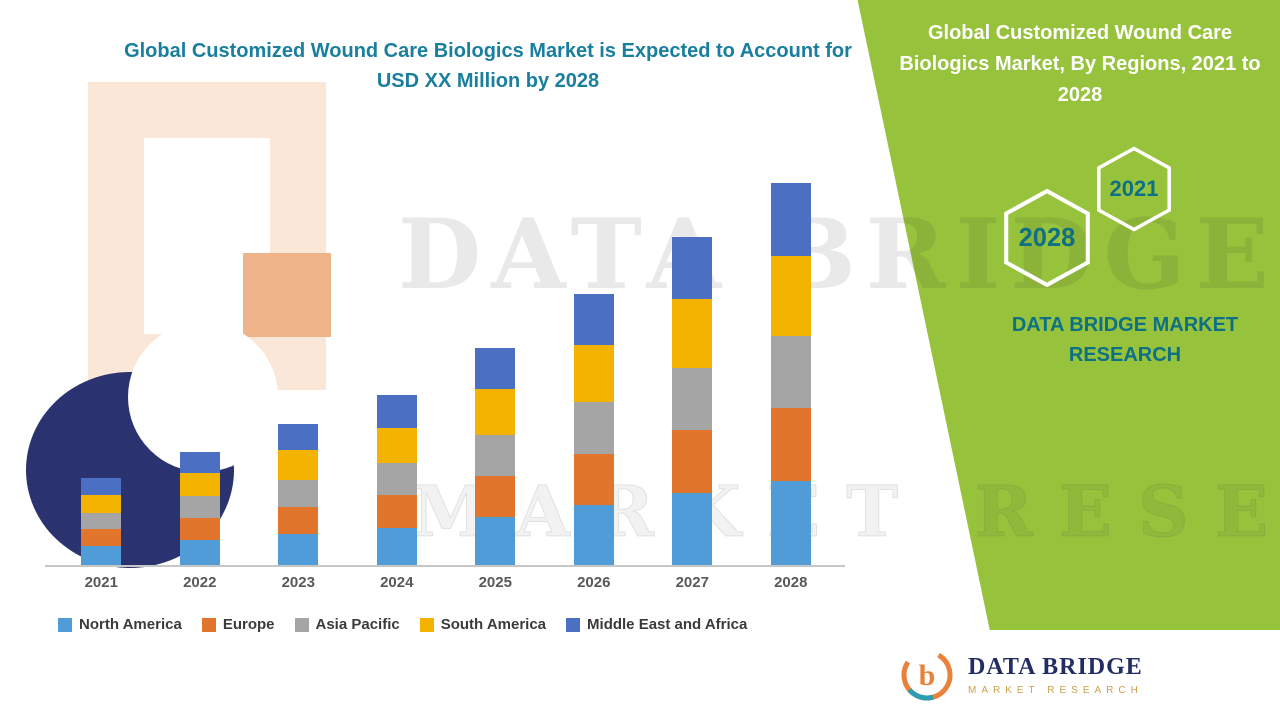 This screenshot has width=1280, height=720. Describe the element at coordinates (397, 582) in the screenshot. I see `x-axis-label-2024: 2024` at that location.